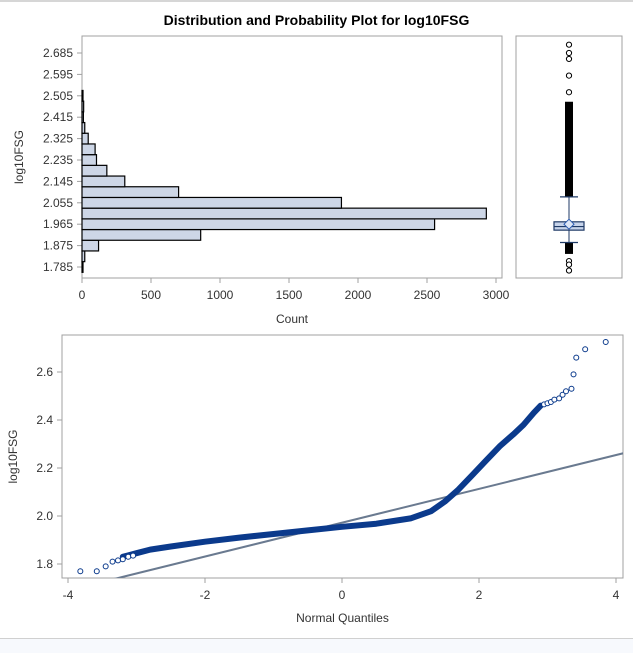 The height and width of the screenshot is (653, 633). I want to click on y-tick-label: 2.6, so click(44, 372).